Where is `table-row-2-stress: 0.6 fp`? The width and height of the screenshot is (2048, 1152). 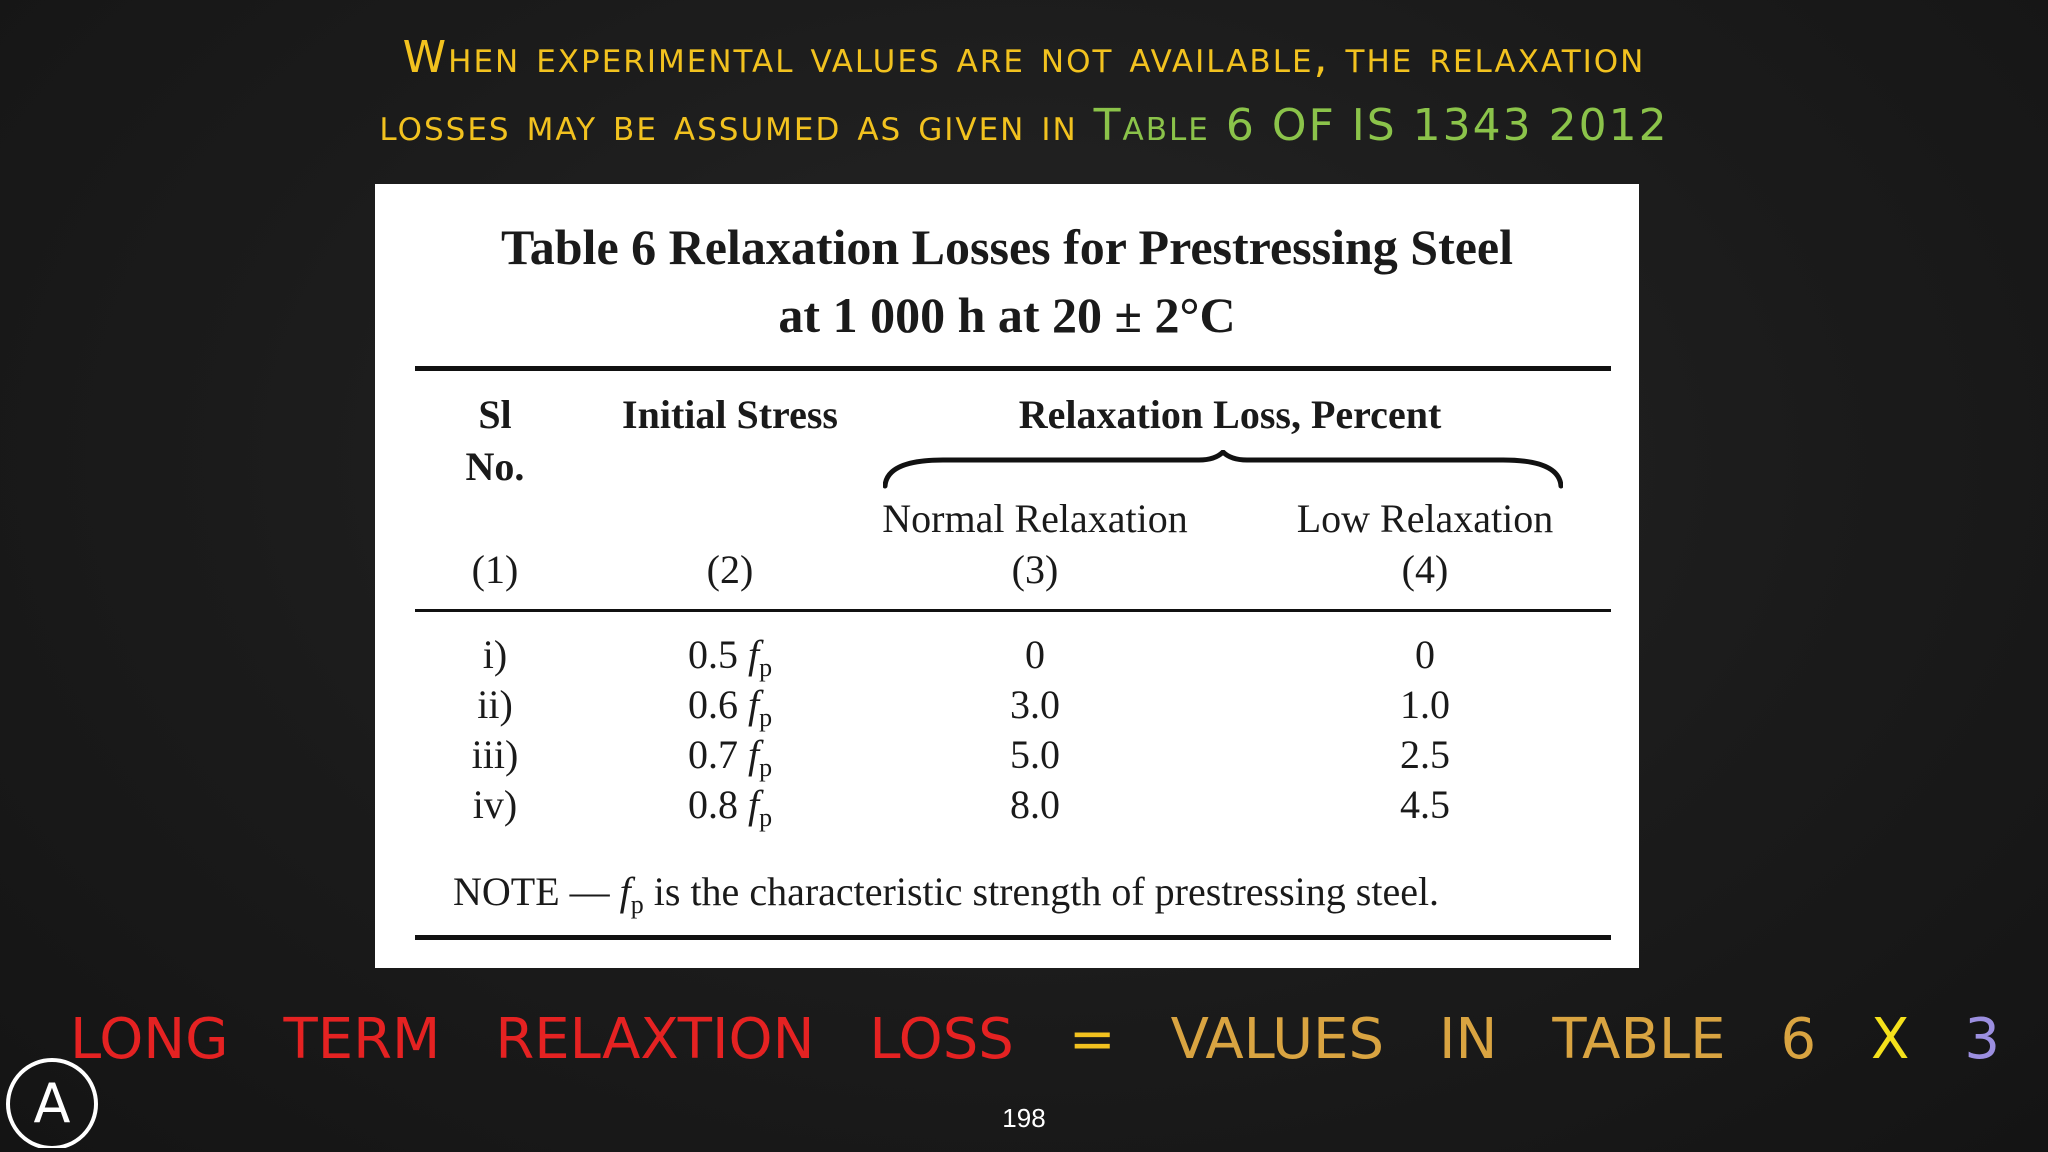 table-row-2-stress: 0.6 fp is located at coordinates (730, 711).